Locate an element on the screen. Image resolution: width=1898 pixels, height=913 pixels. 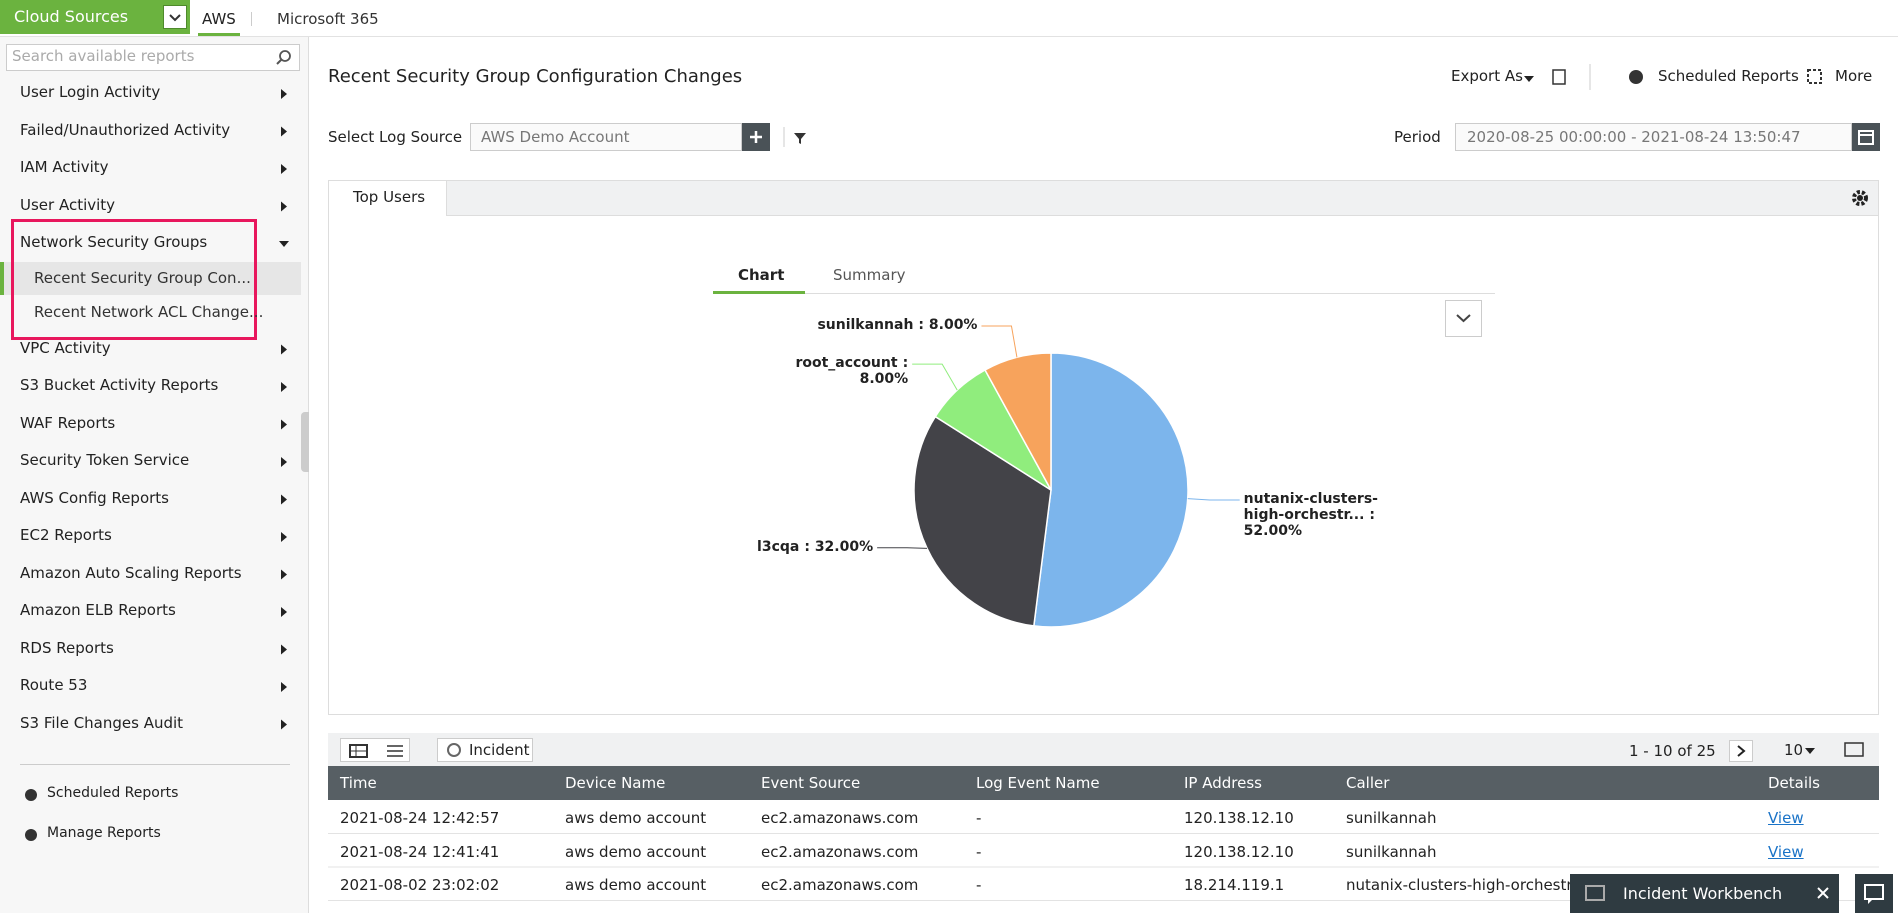
column-header: Log Event Name is located at coordinates (1038, 783).